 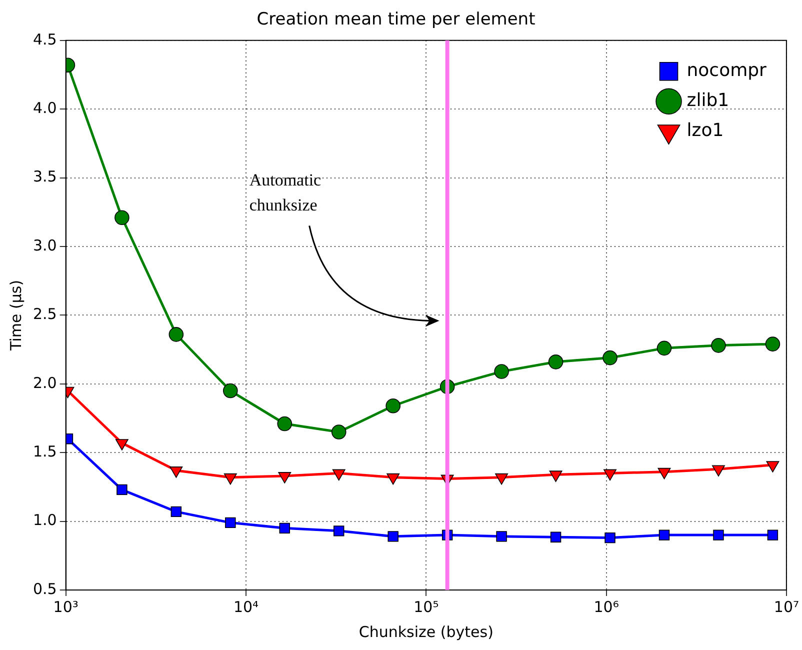 What do you see at coordinates (426, 607) in the screenshot?
I see `x-tick-label: 10⁵` at bounding box center [426, 607].